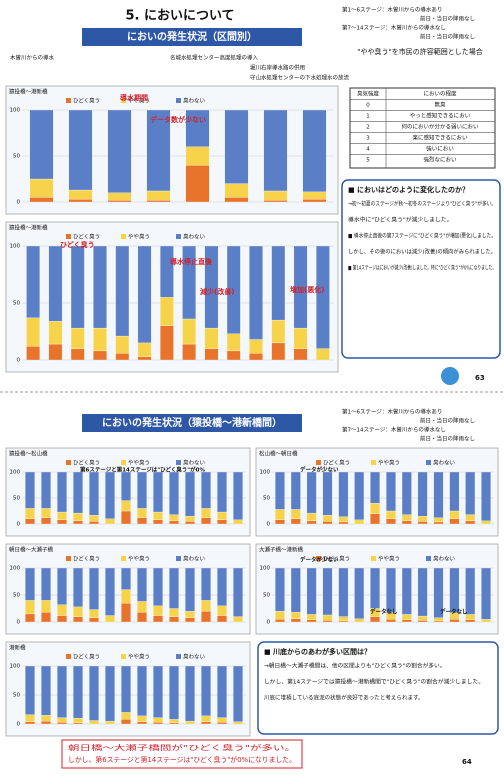 The height and width of the screenshot is (778, 504). Describe the element at coordinates (419, 51) in the screenshot. I see `tolerance: "やや臭う"を市民の許容範囲とした場合` at that location.